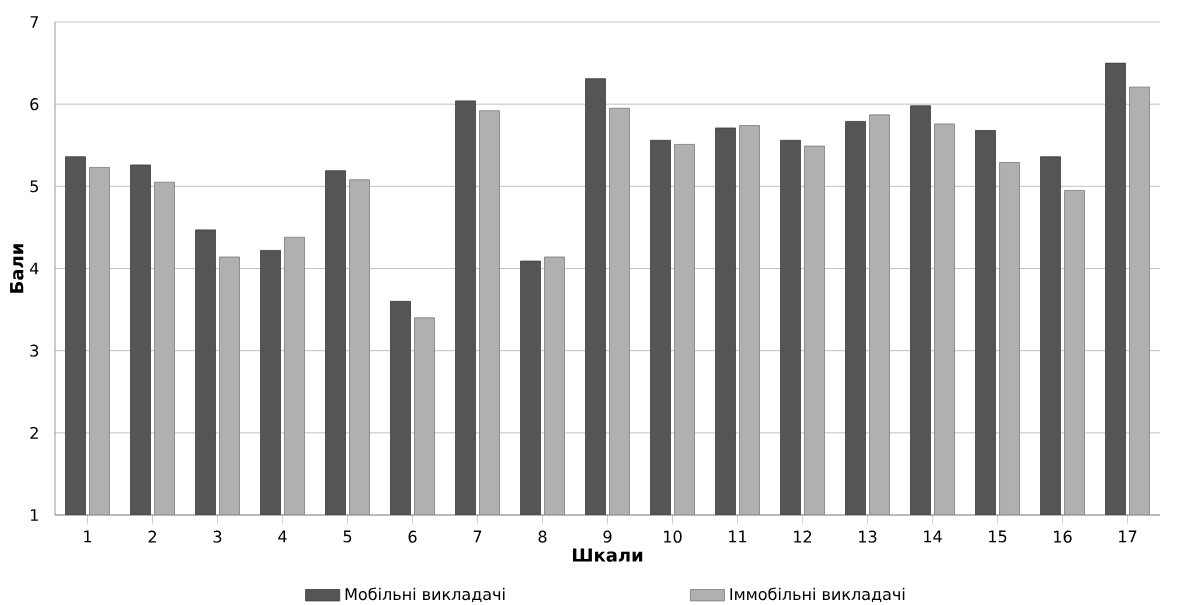 This screenshot has width=1182, height=605. What do you see at coordinates (34, 515) in the screenshot?
I see `y-tick-label: 1` at bounding box center [34, 515].